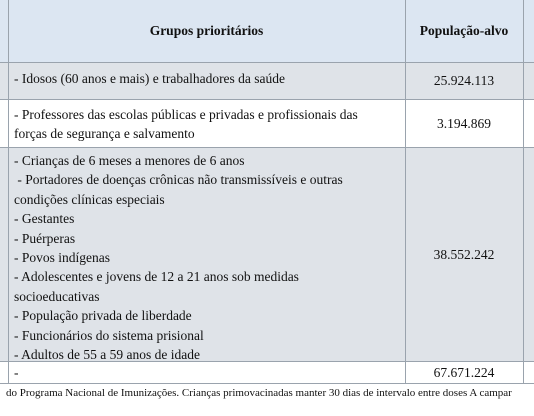 This screenshot has width=534, height=416. Describe the element at coordinates (104, 134) in the screenshot. I see `group-line: forças de segurança e salvamento` at that location.